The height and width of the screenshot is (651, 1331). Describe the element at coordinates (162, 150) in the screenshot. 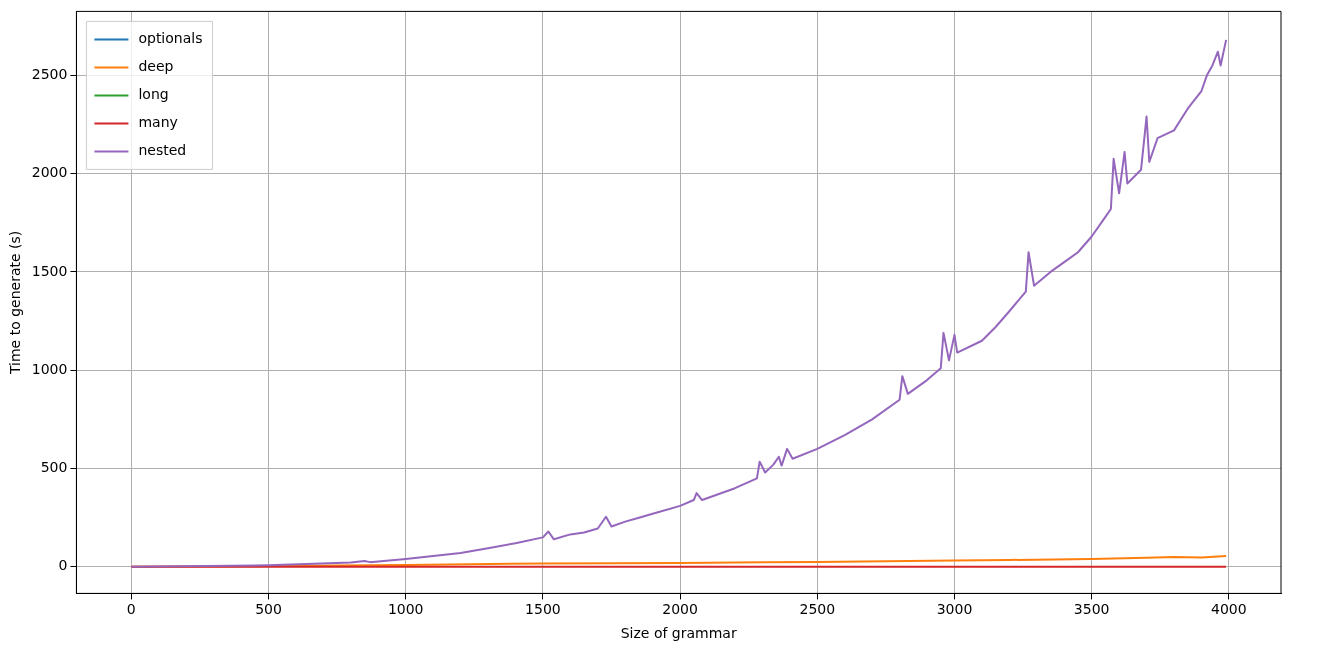

I see `legend-label: nested` at that location.